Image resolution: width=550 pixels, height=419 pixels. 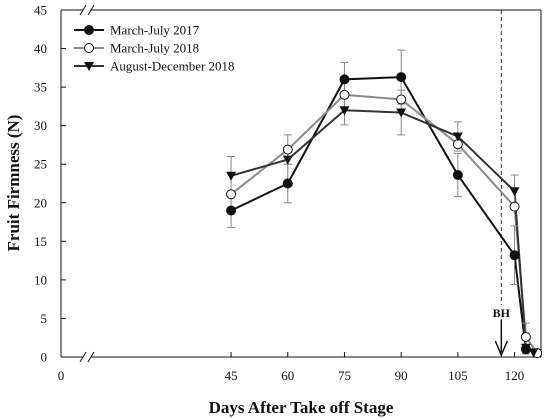 I want to click on x-tick-label: 45, so click(x=231, y=375).